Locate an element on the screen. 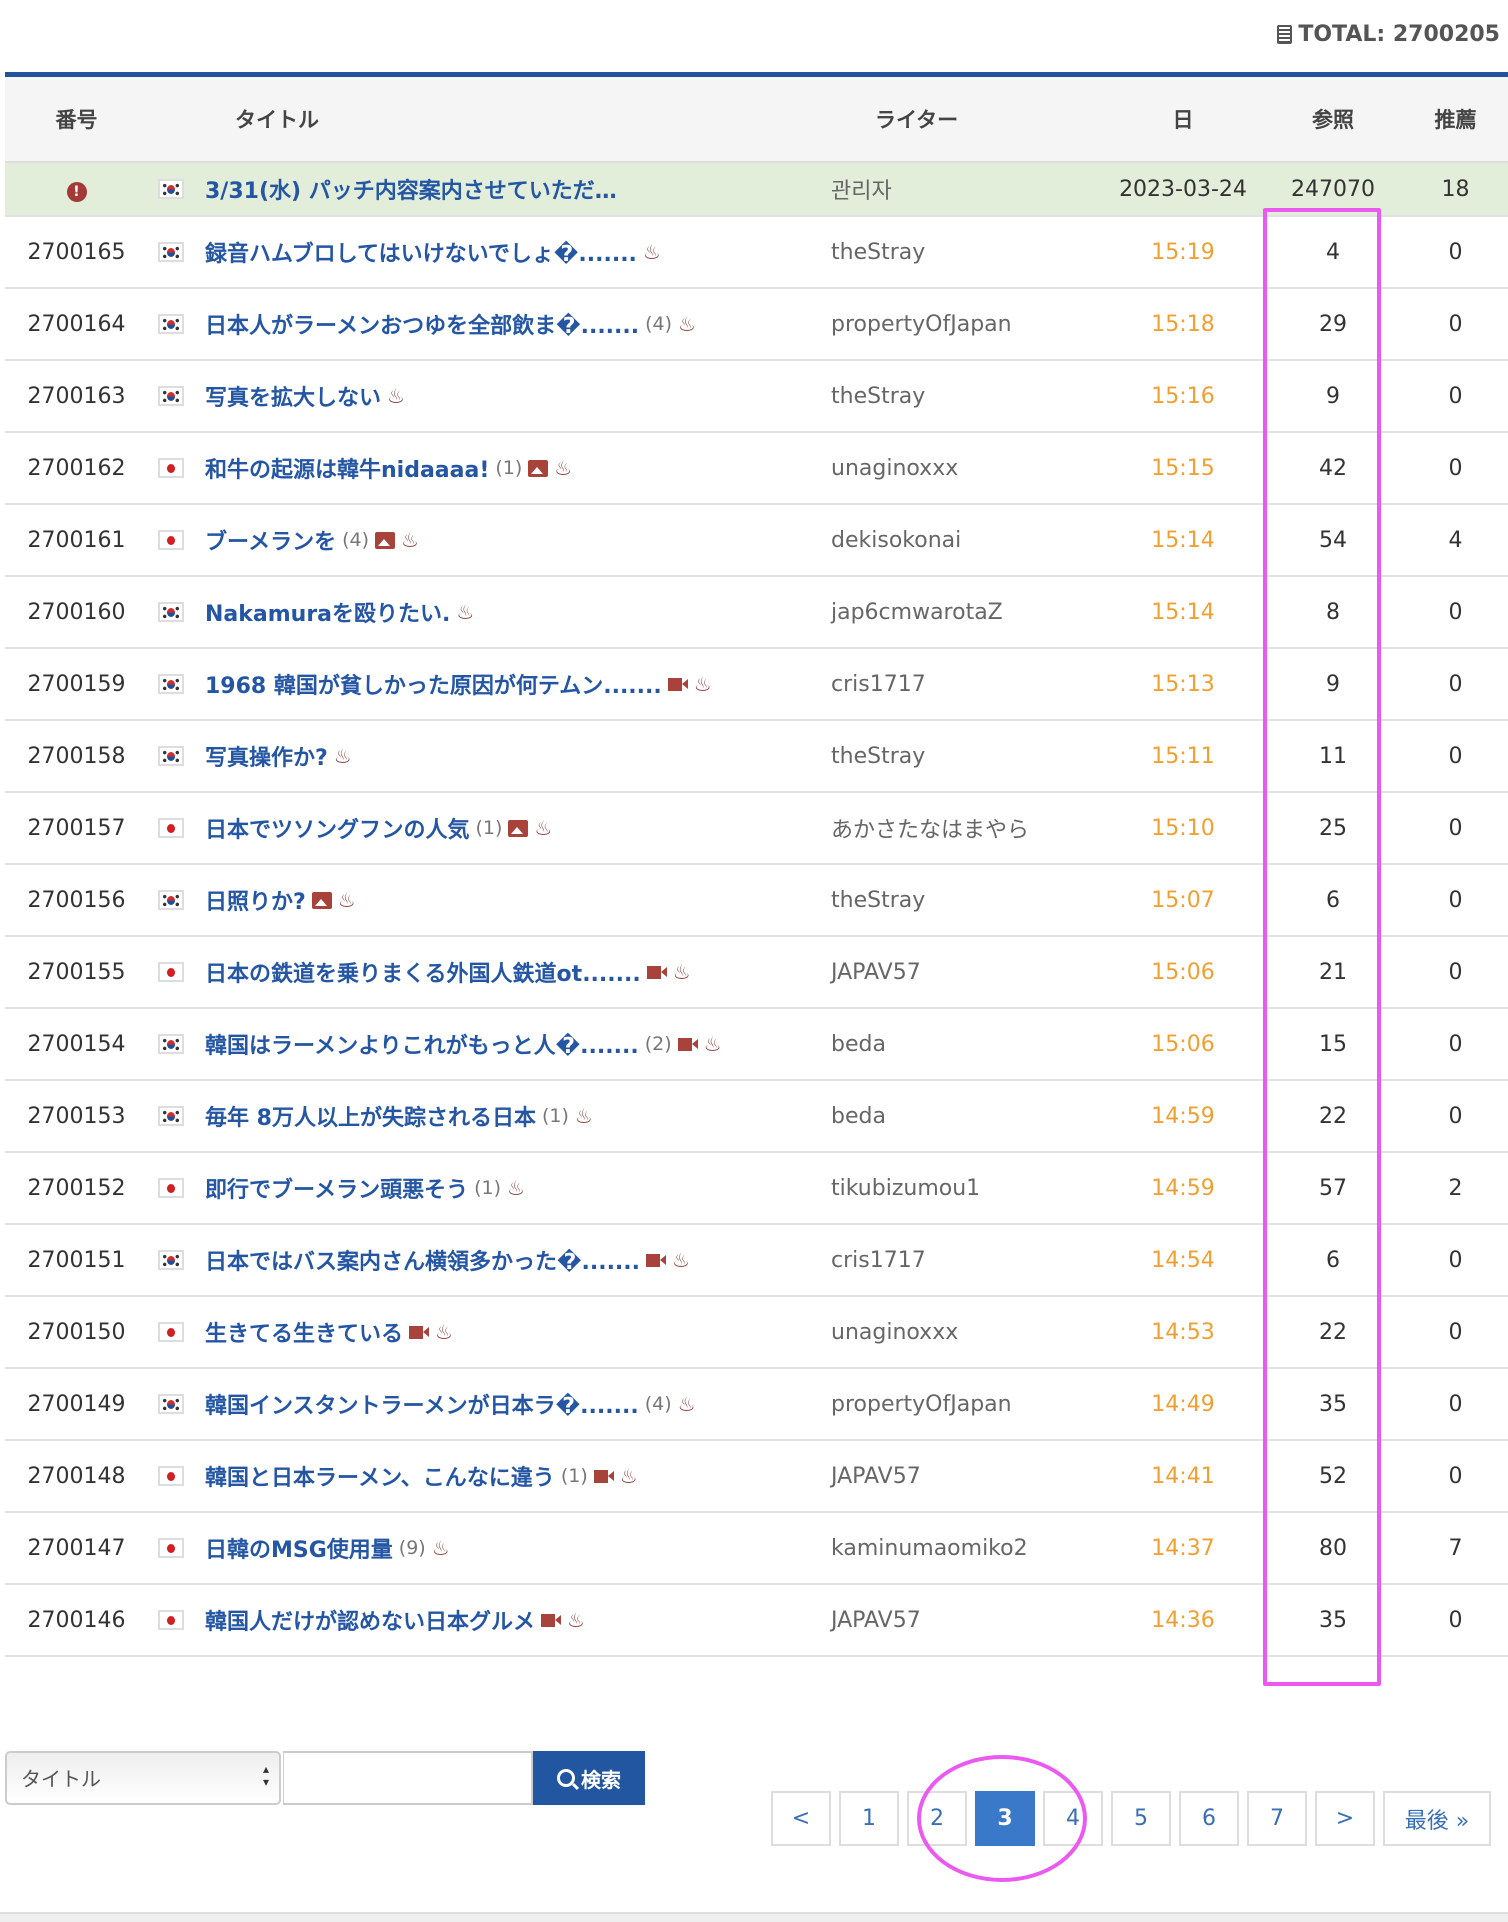 The height and width of the screenshot is (1922, 1508). post-title-link: 毎年 8万人以上が失踪される日本 is located at coordinates (370, 1118).